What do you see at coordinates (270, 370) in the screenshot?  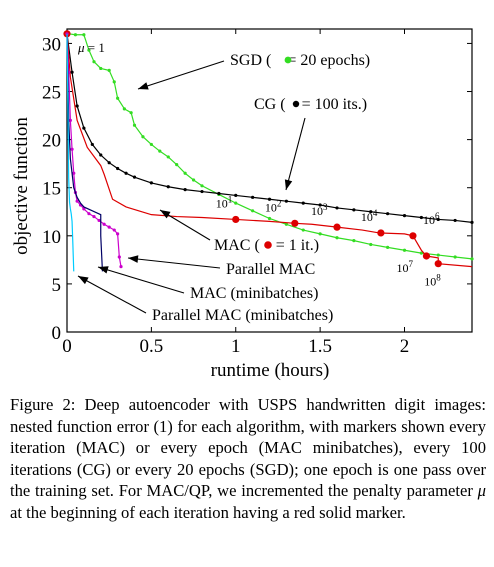 I see `x-axis-label: runtime (hours)` at bounding box center [270, 370].